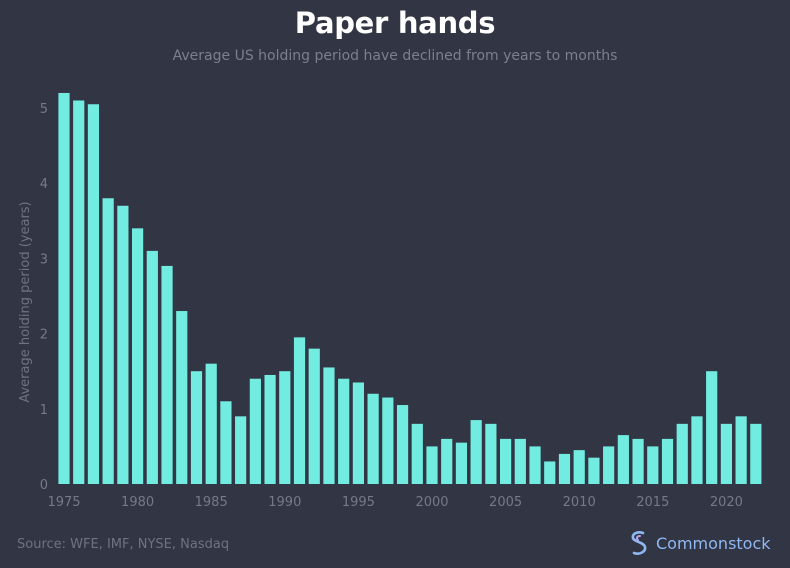 This screenshot has width=790, height=568. Describe the element at coordinates (284, 502) in the screenshot. I see `x-tick-label: 1990` at that location.